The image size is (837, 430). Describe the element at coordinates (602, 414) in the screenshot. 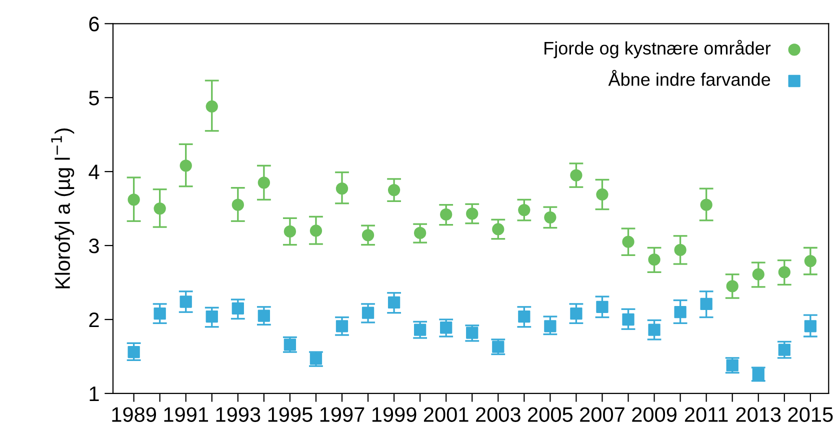

I see `x-tick-label: 2007` at that location.